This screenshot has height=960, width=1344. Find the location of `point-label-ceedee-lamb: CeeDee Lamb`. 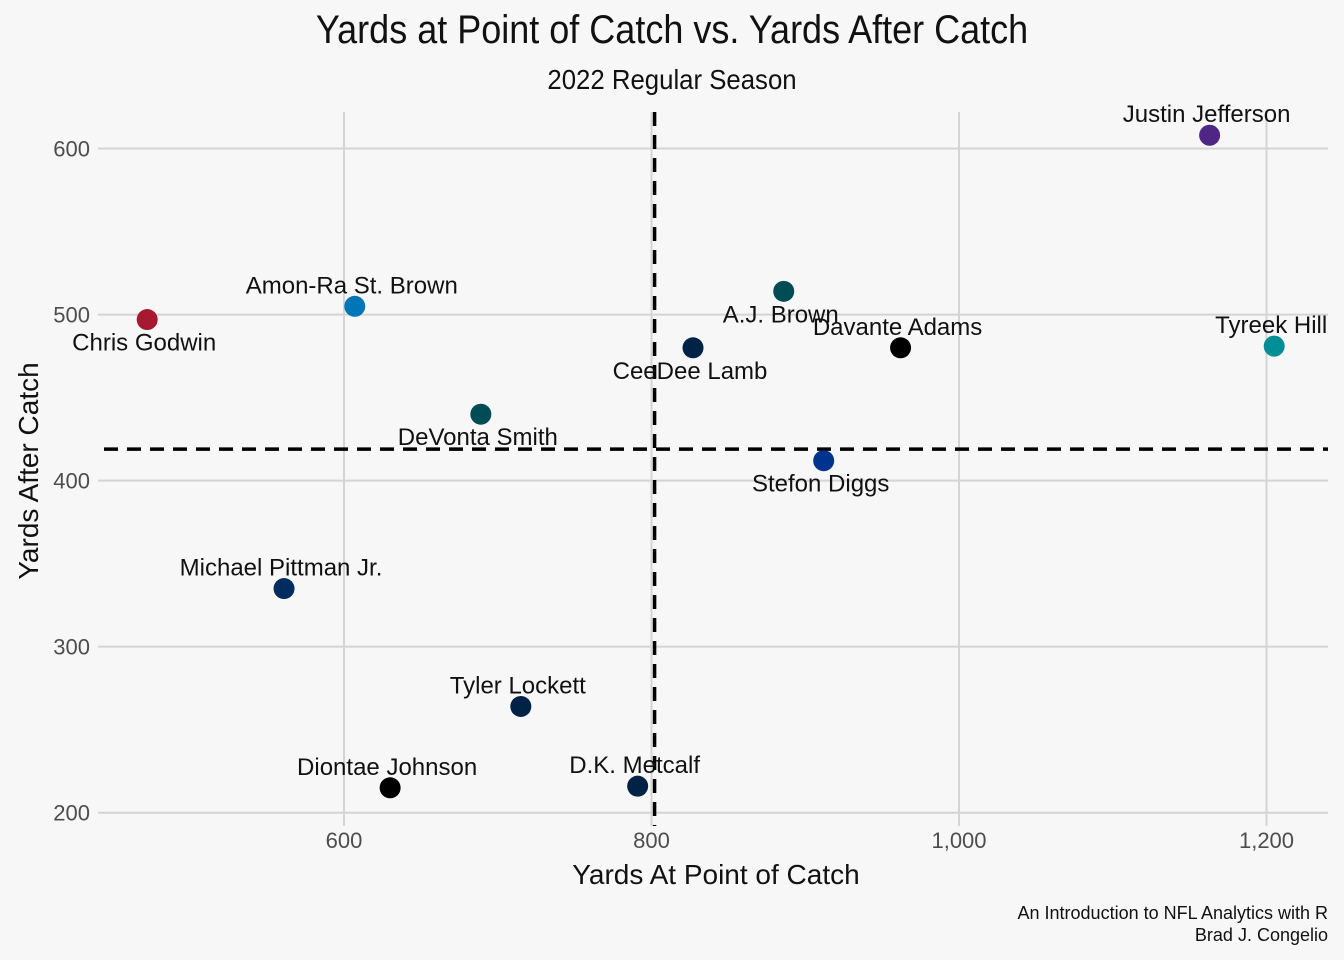

point-label-ceedee-lamb: CeeDee Lamb is located at coordinates (690, 371).